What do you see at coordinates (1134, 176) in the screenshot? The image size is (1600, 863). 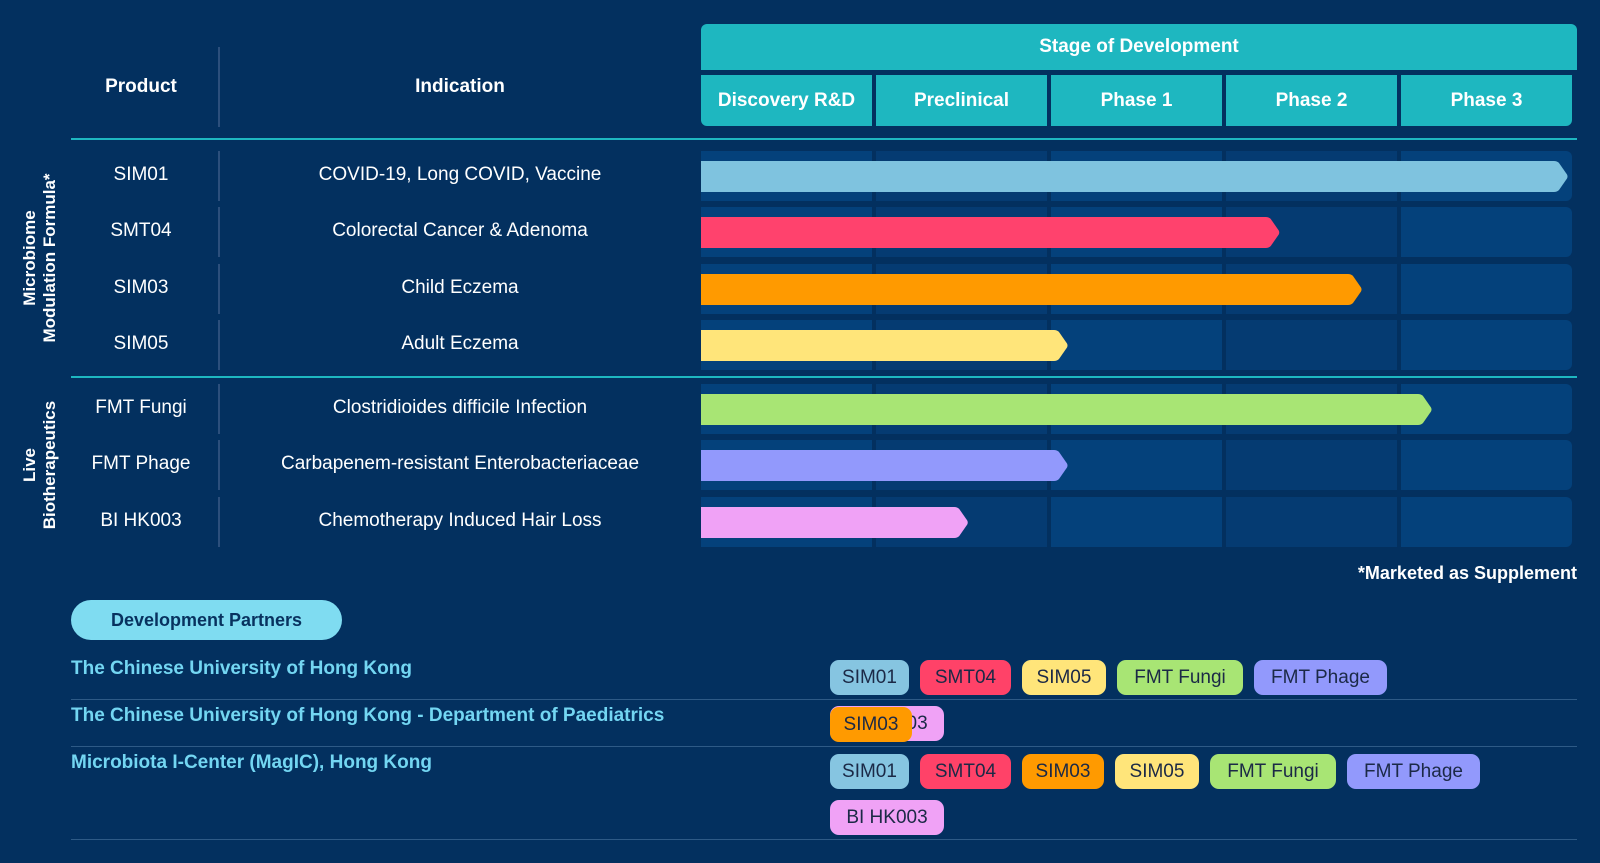 I see `progress-bar-sim01` at bounding box center [1134, 176].